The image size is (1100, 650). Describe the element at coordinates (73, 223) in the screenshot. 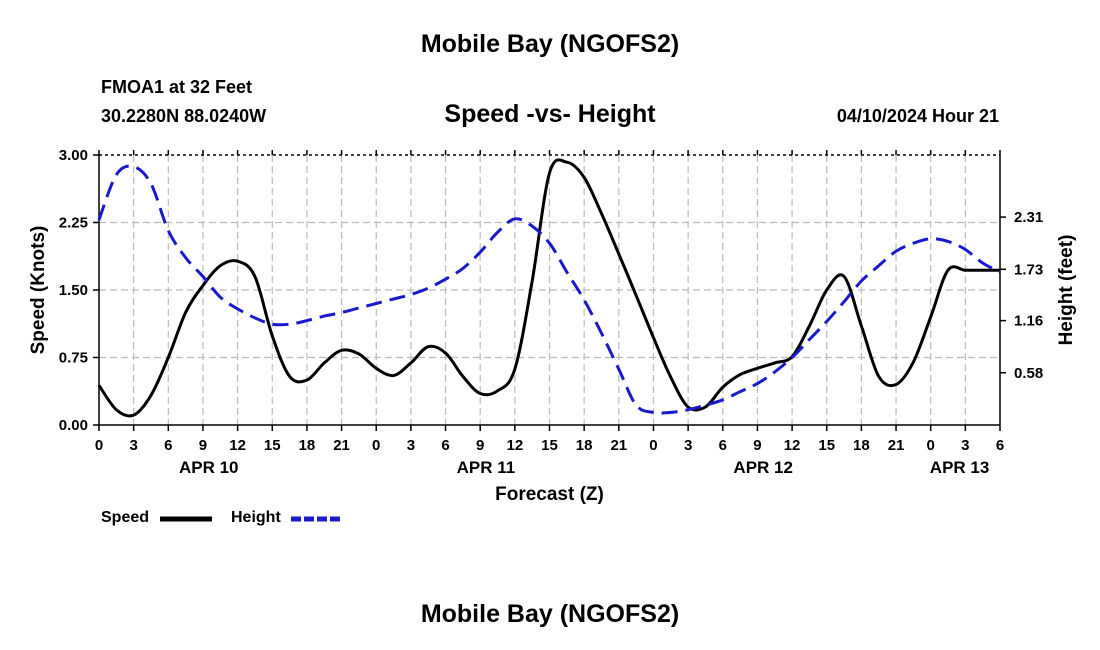

I see `y-tick-label: 2.25` at that location.